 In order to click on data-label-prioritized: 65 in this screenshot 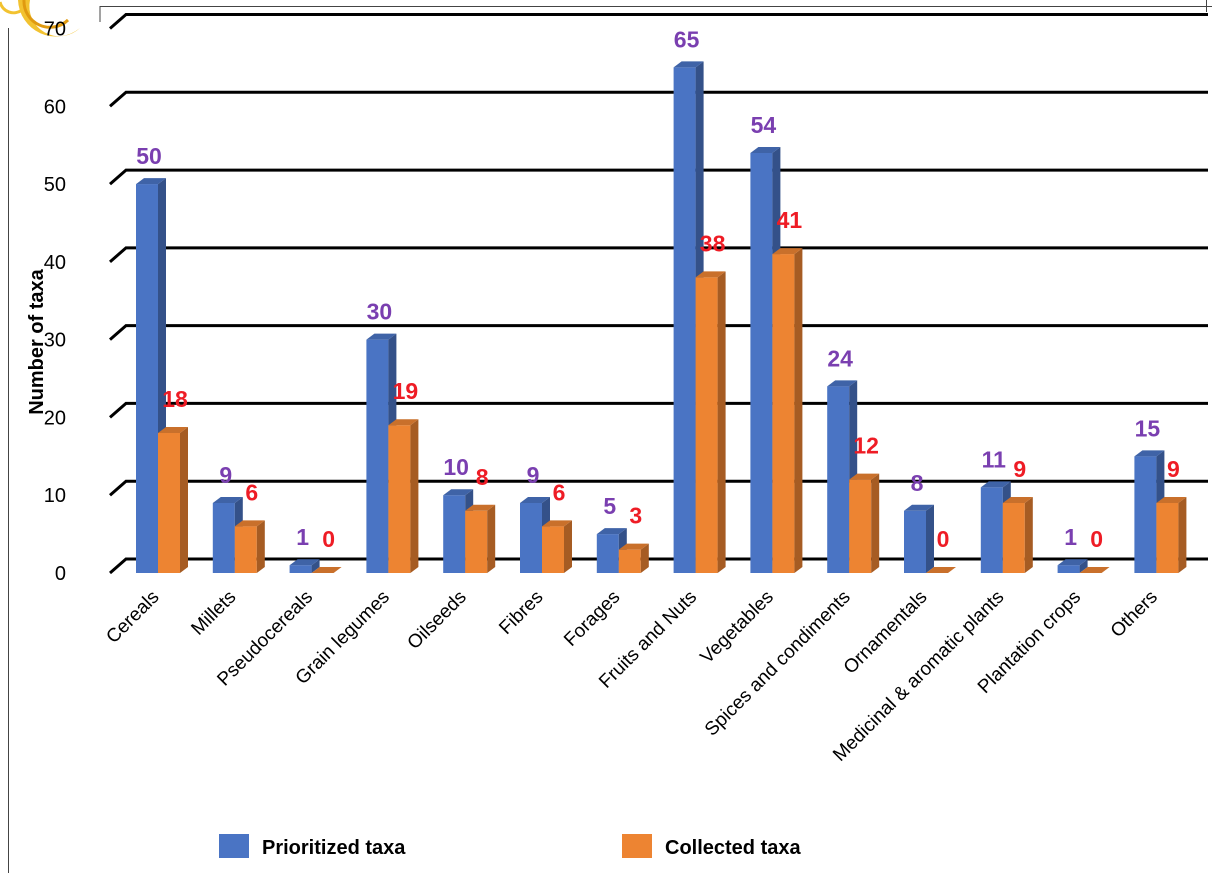, I will do `click(687, 39)`.